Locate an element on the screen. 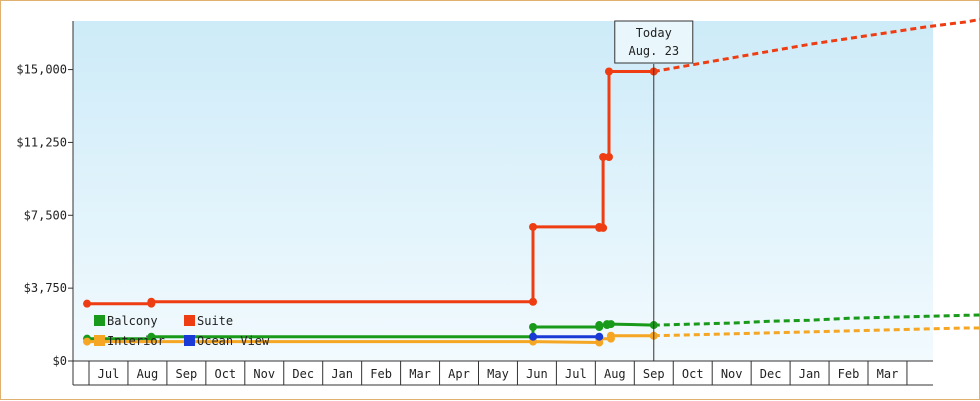 The width and height of the screenshot is (980, 401). today-marker: Today Aug. 23 is located at coordinates (654, 190).